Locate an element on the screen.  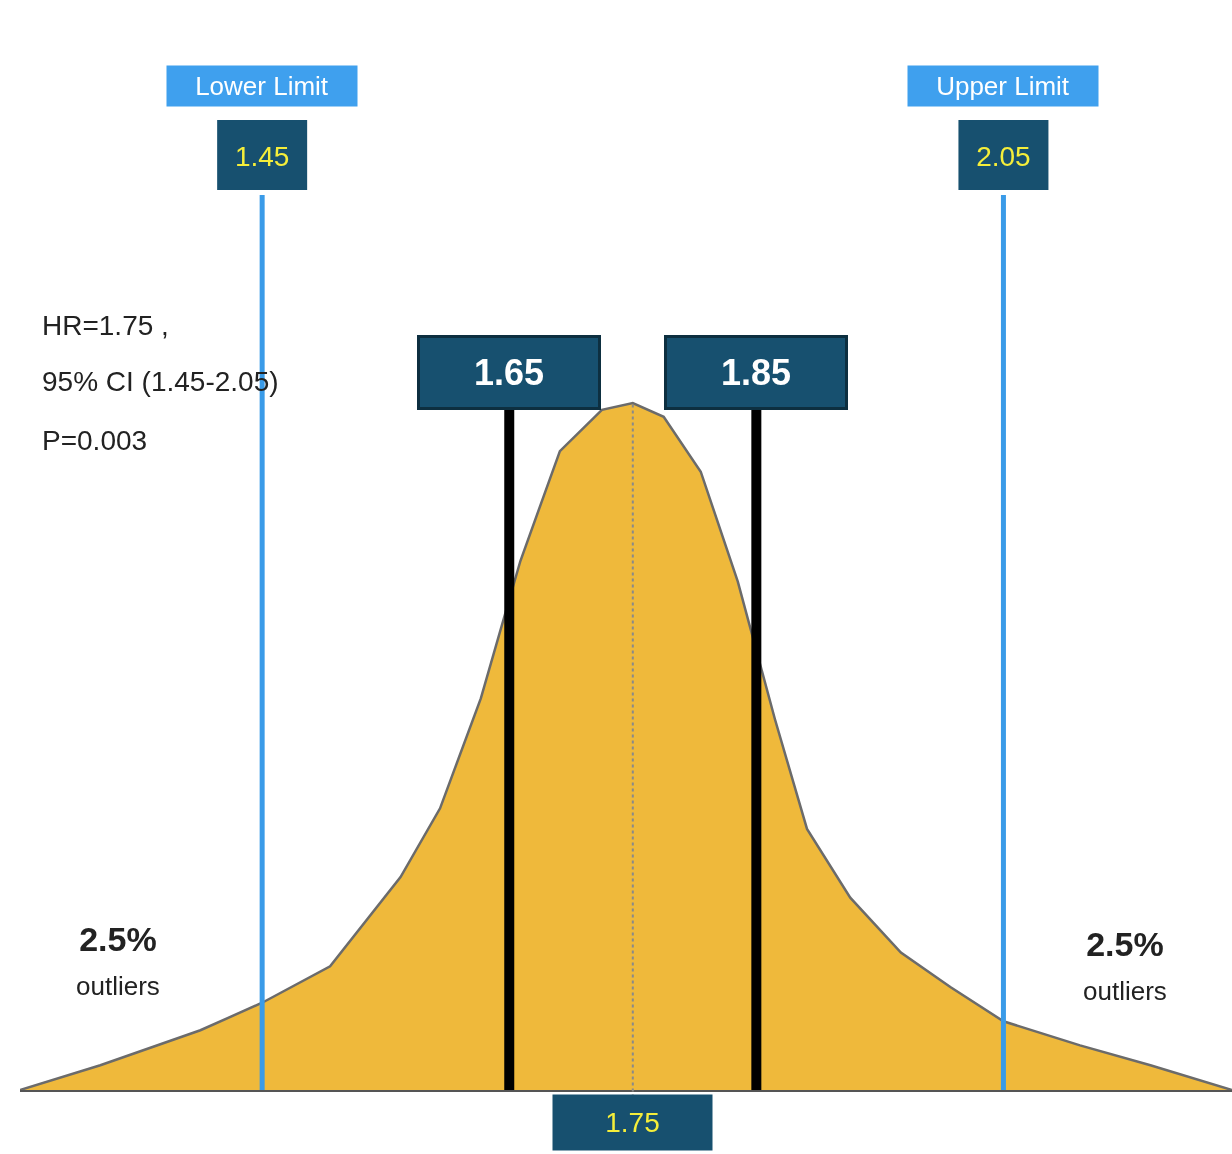
text: Upper Limit is located at coordinates (1003, 86).